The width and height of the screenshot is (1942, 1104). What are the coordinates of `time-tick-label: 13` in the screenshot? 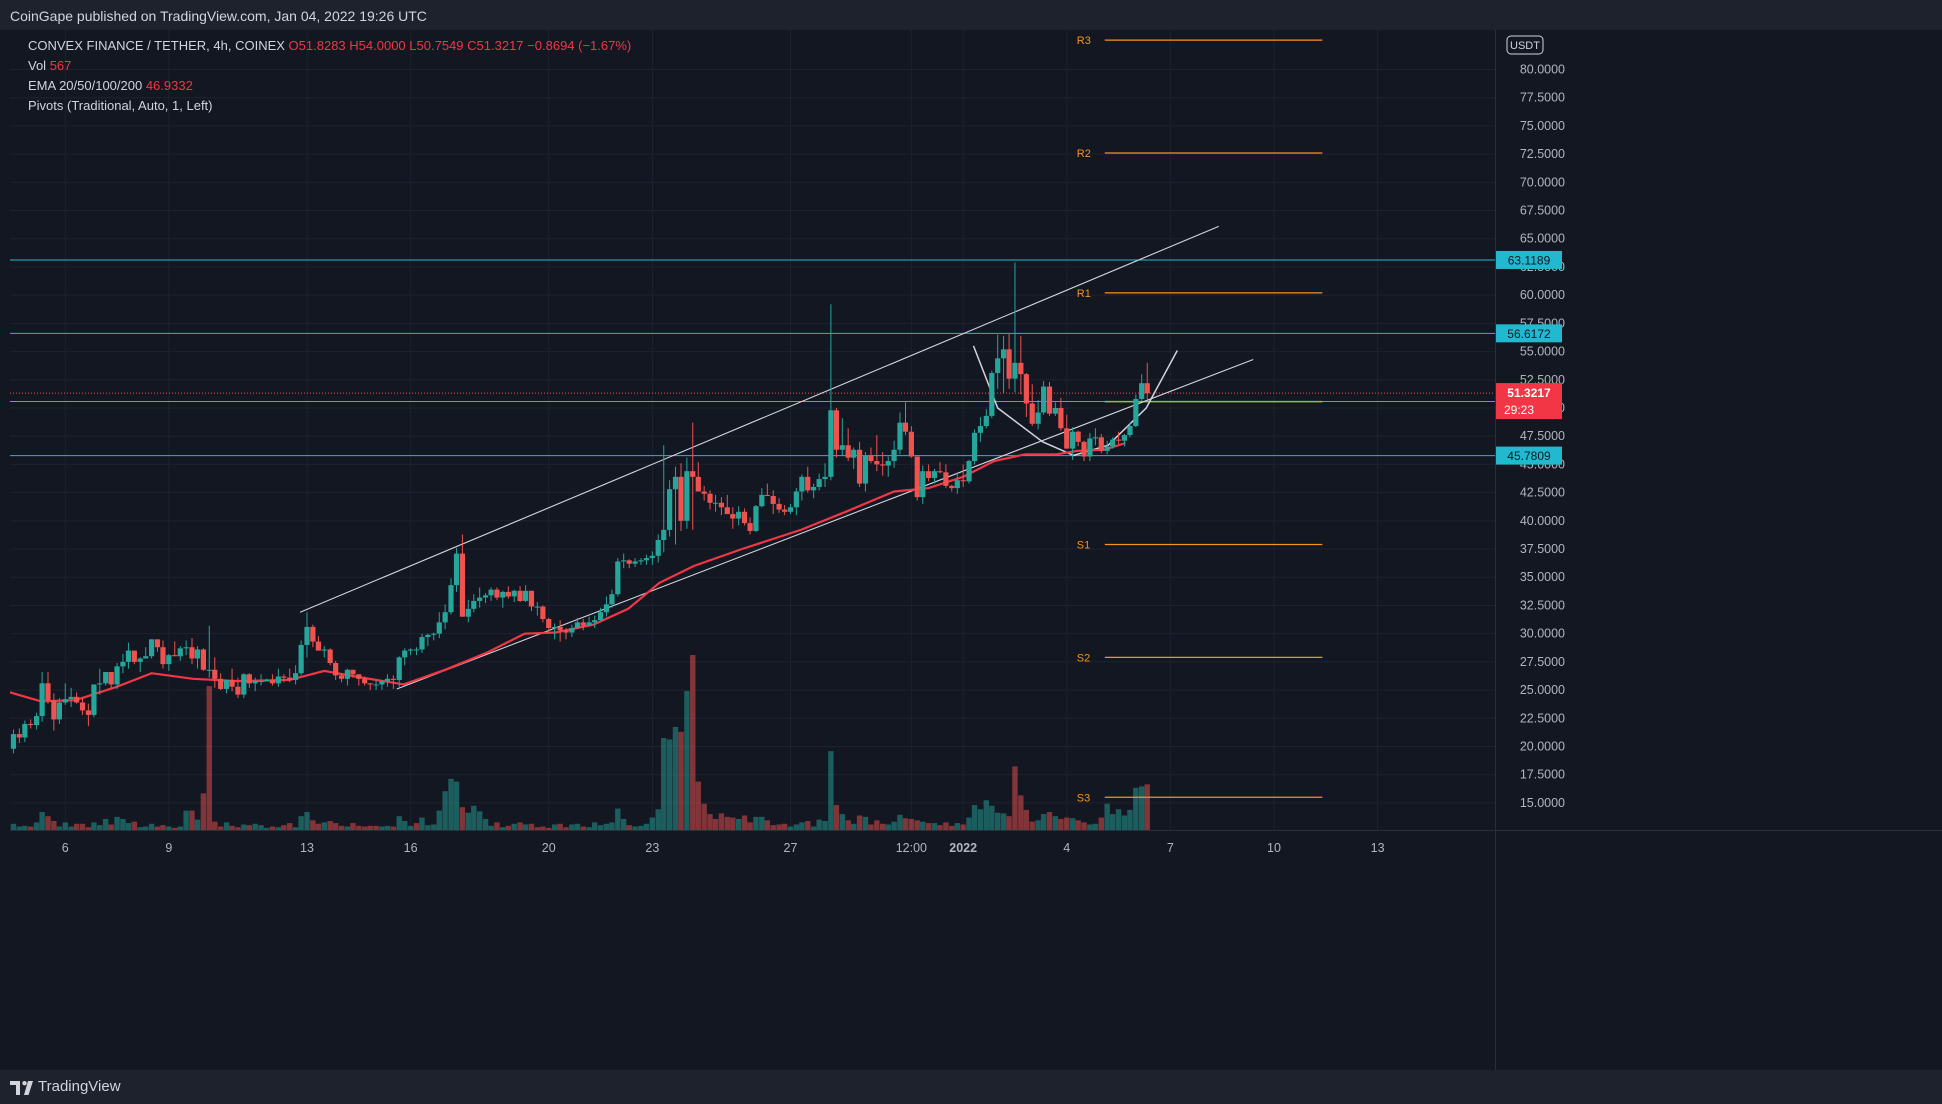 It's located at (1378, 848).